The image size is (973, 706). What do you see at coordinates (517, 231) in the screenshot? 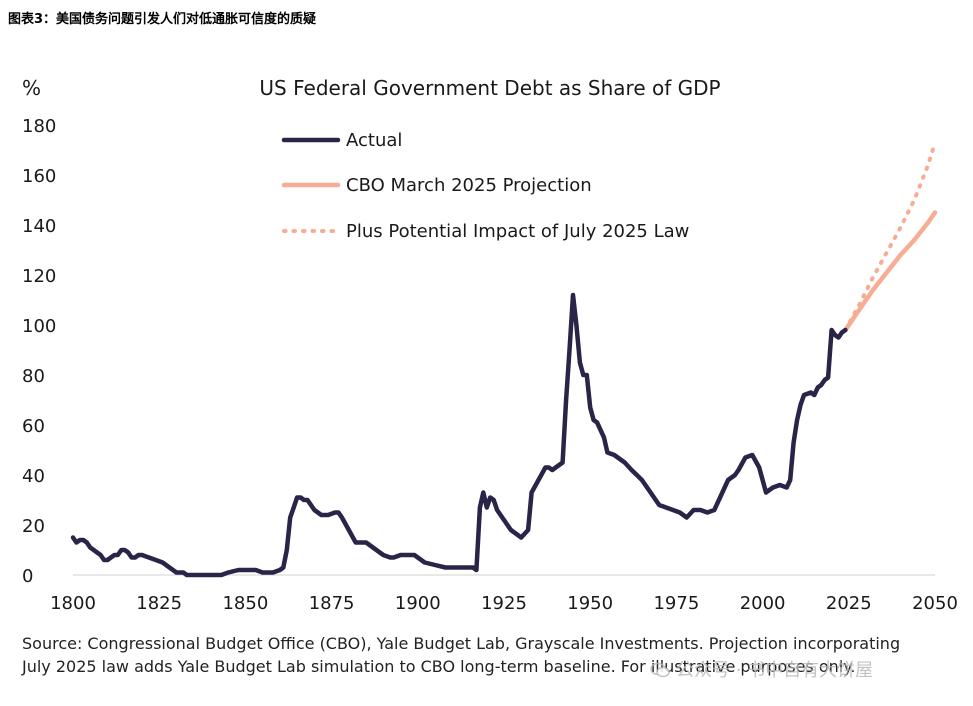
I see `legend-label: Plus Potential Impact of July 2025 Law` at bounding box center [517, 231].